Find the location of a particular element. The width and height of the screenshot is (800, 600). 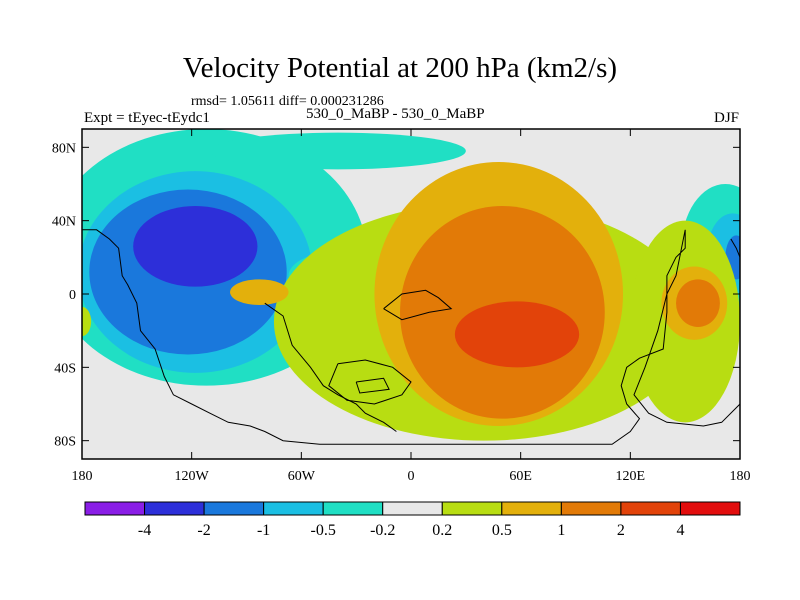

experiment-label: Expt = tEyec-tEydc1 is located at coordinates (147, 118).